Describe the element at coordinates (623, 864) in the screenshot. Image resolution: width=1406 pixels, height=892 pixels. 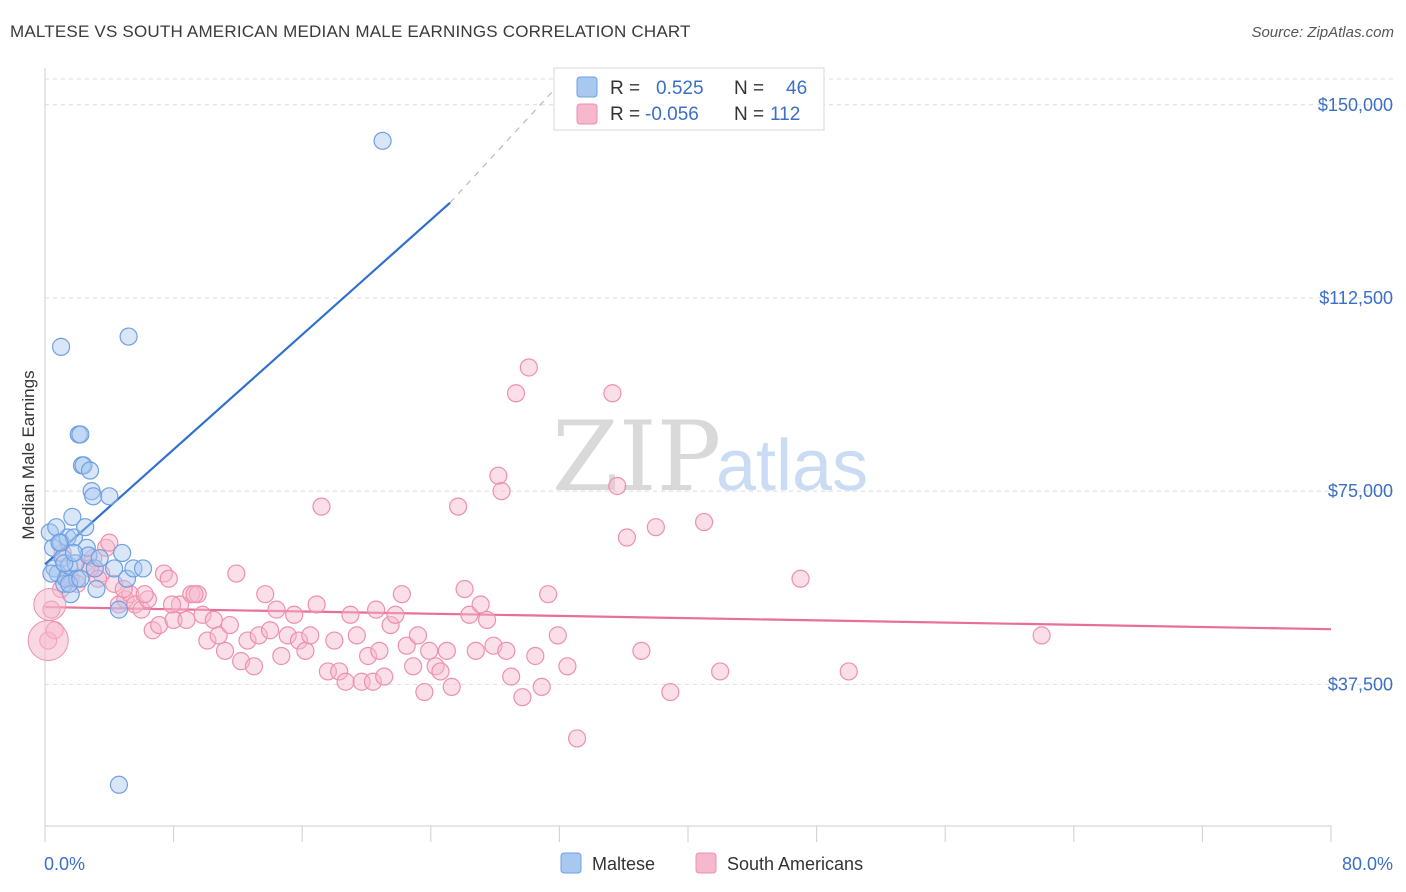
I see `bottom-legend-label-maltese: Maltese` at that location.